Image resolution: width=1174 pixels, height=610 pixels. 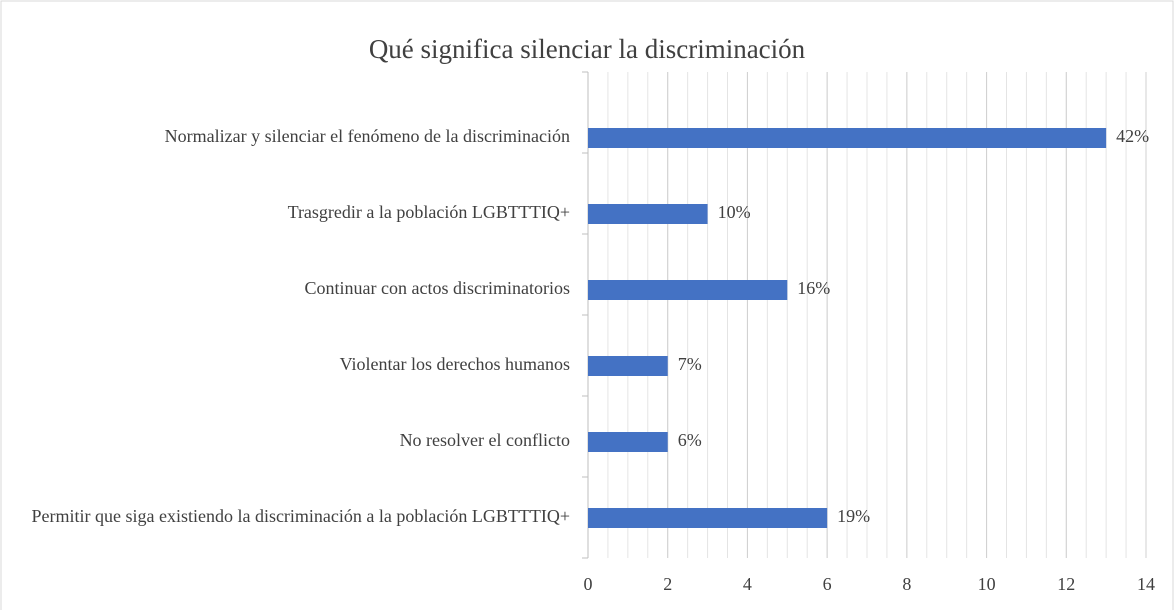 I want to click on x-tick-label: 8, so click(x=906, y=584).